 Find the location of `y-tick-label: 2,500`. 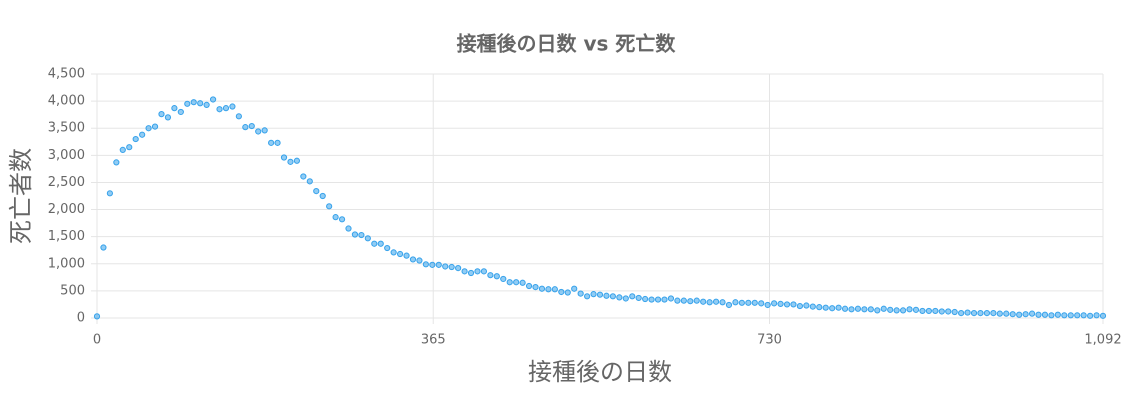

y-tick-label: 2,500 is located at coordinates (66, 182).